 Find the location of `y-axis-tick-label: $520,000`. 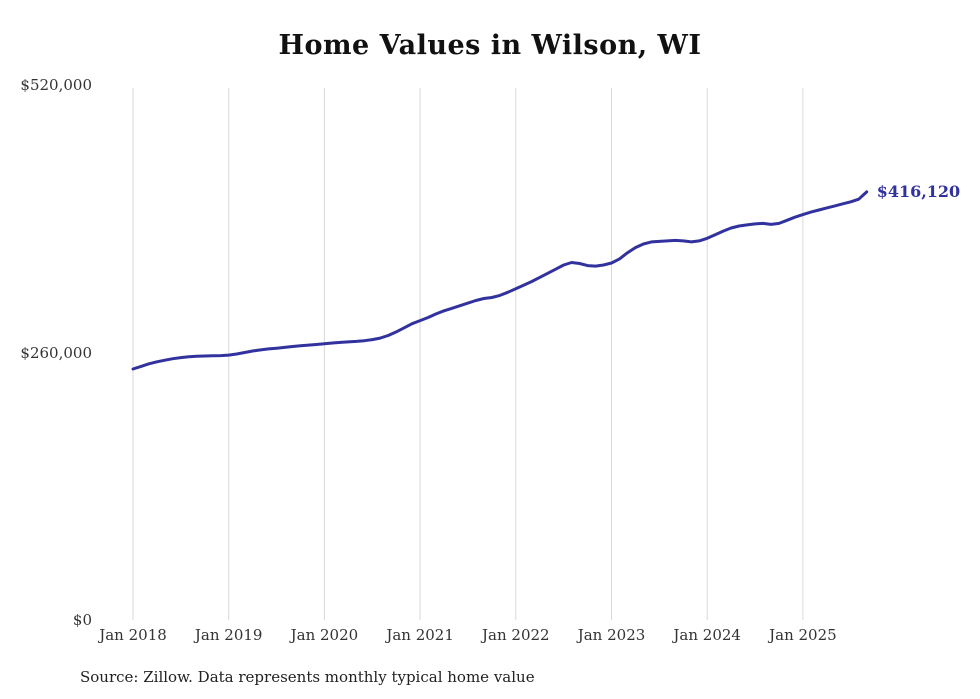

y-axis-tick-label: $520,000 is located at coordinates (56, 85).